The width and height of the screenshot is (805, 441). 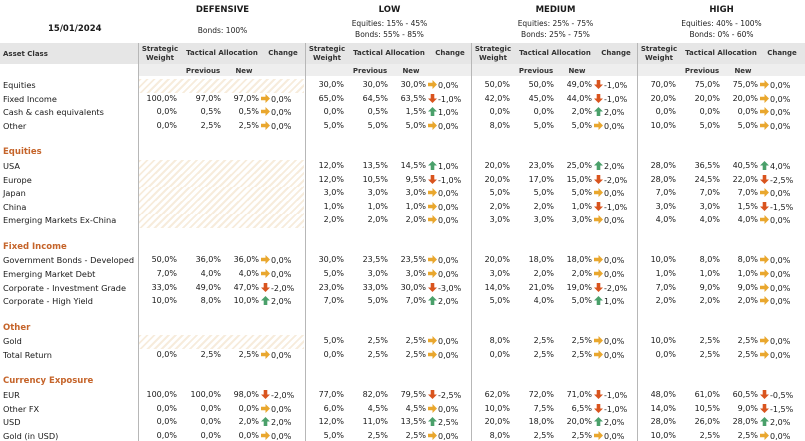 I want to click on strategic-weight-header: Strategic Weight, so click(x=160, y=53).